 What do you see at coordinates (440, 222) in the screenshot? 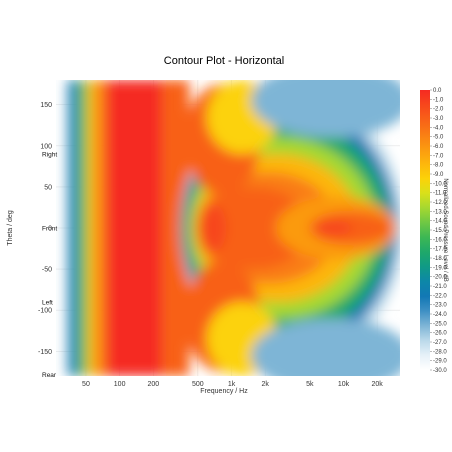
I see `colorbar-tick-label: -14.0` at bounding box center [440, 222].